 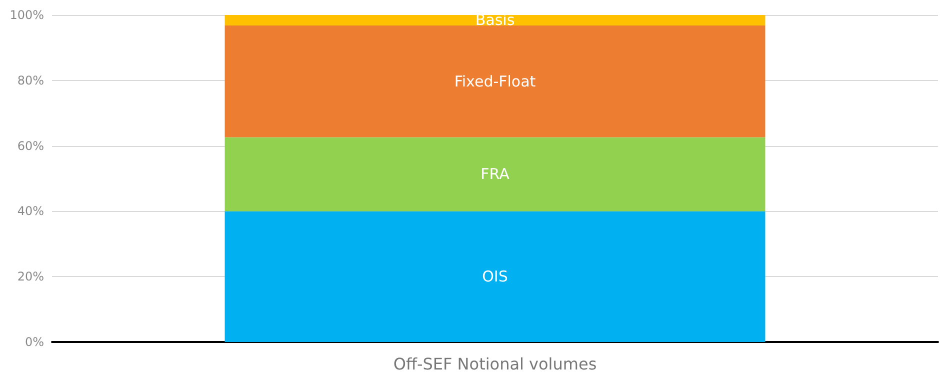 I want to click on series-label: Fixed-Float, so click(x=495, y=81).